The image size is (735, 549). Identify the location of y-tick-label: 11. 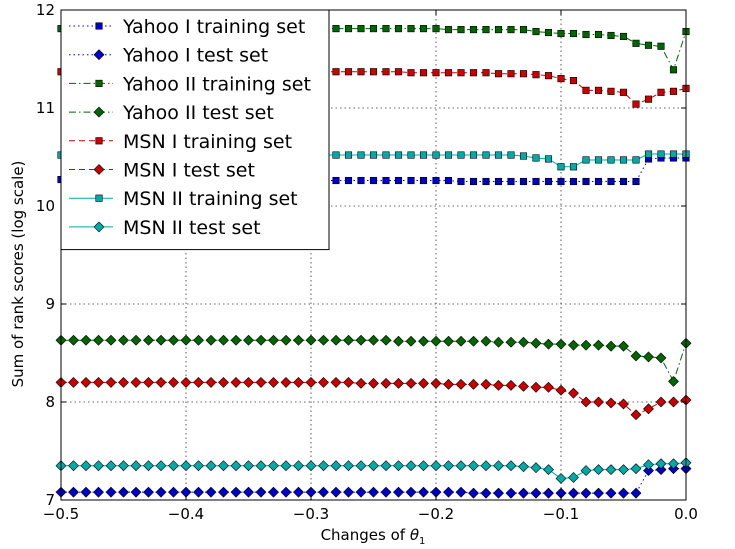
(45, 108).